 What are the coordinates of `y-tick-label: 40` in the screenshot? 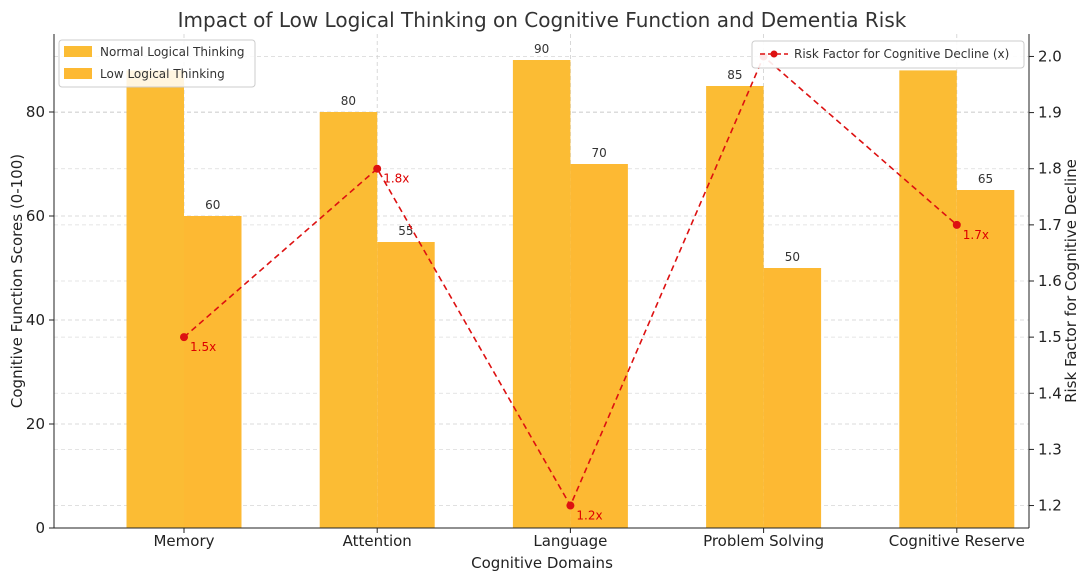 It's located at (35, 320).